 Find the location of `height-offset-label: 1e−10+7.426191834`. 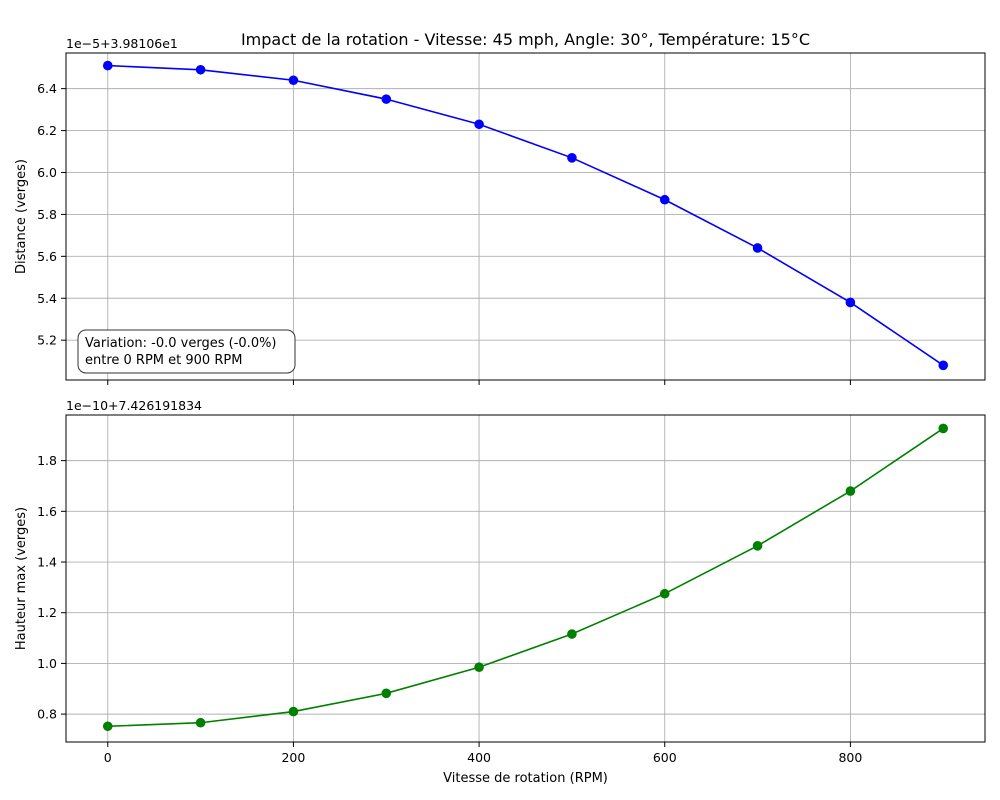

height-offset-label: 1e−10+7.426191834 is located at coordinates (134, 405).